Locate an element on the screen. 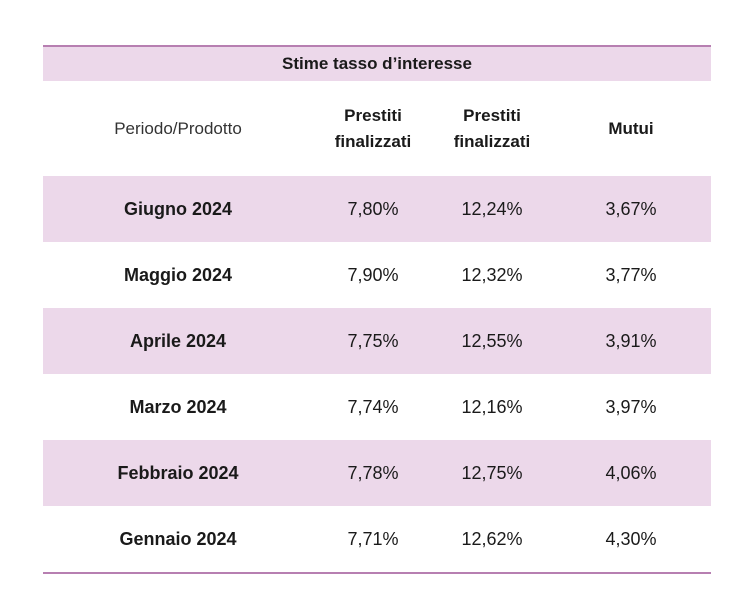 This screenshot has width=753, height=612. row-value-prestiti-1: 7,71% is located at coordinates (373, 538).